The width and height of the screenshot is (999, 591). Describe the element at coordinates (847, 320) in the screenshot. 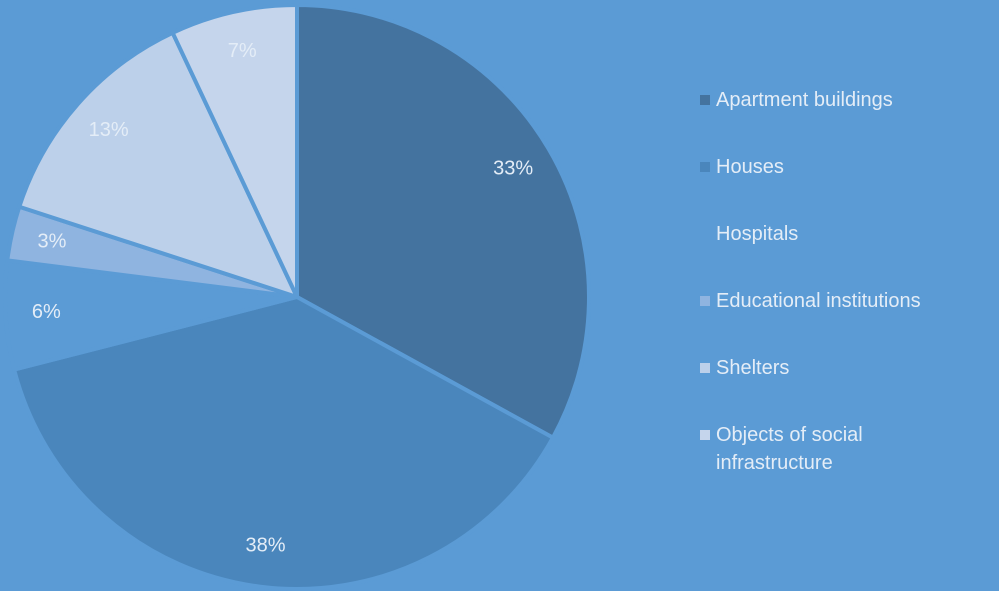

I see `legend-item: Educational institutions` at that location.